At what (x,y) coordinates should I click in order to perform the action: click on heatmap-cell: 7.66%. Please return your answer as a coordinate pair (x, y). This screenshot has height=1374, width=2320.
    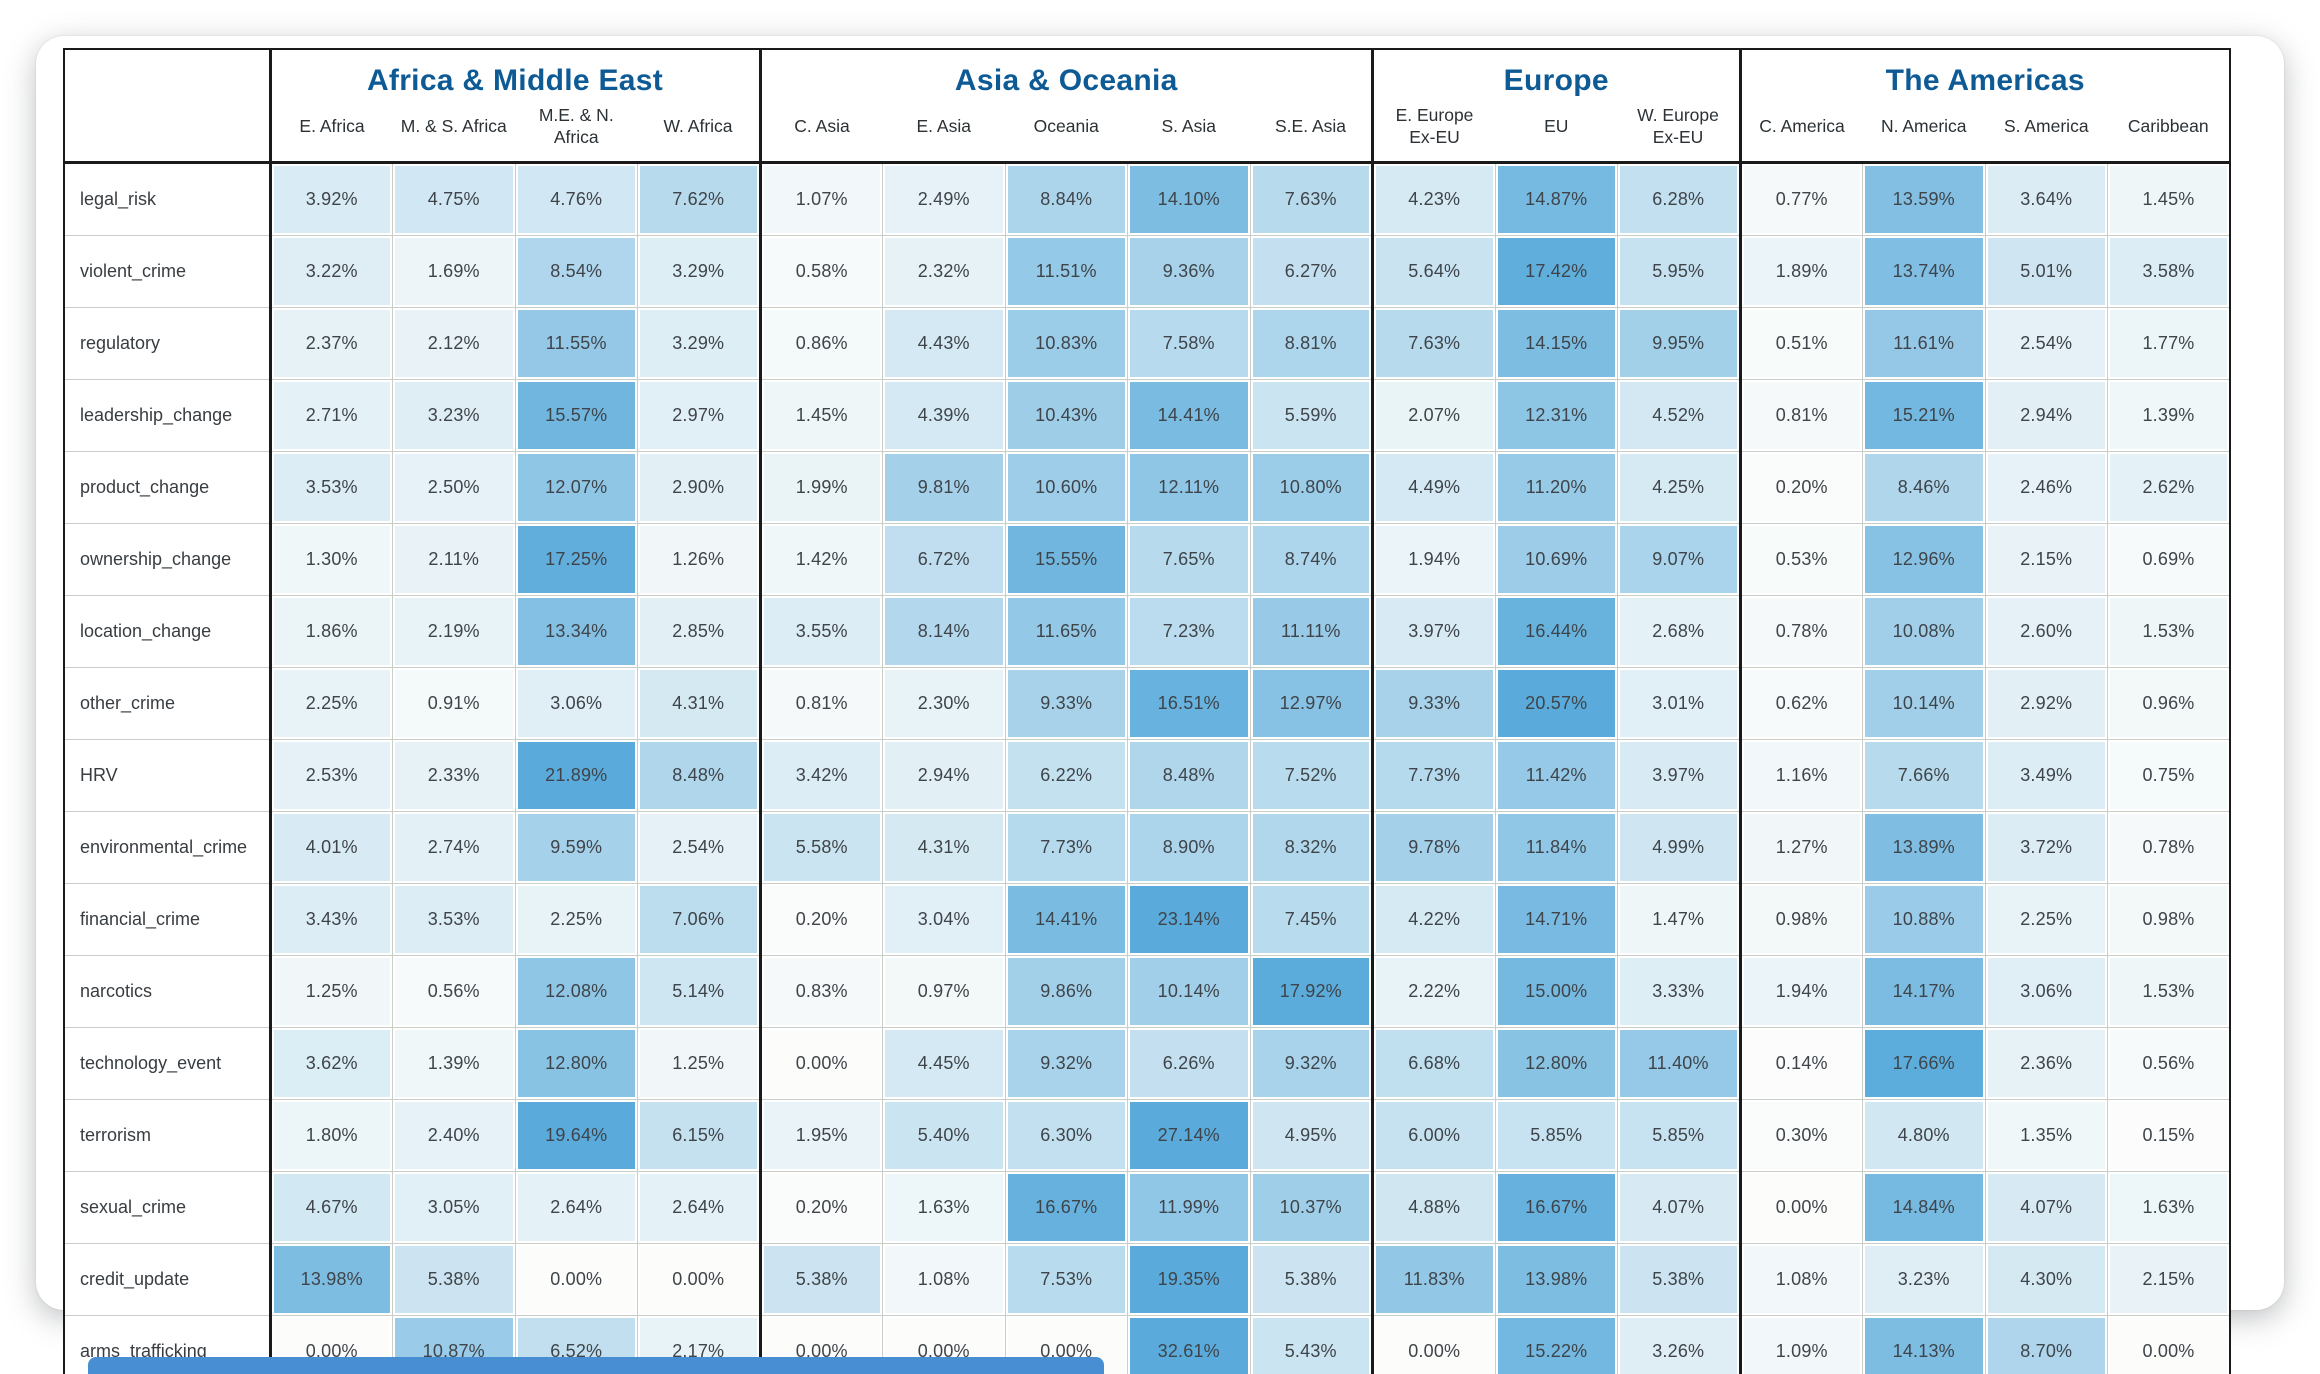
    Looking at the image, I should click on (1924, 775).